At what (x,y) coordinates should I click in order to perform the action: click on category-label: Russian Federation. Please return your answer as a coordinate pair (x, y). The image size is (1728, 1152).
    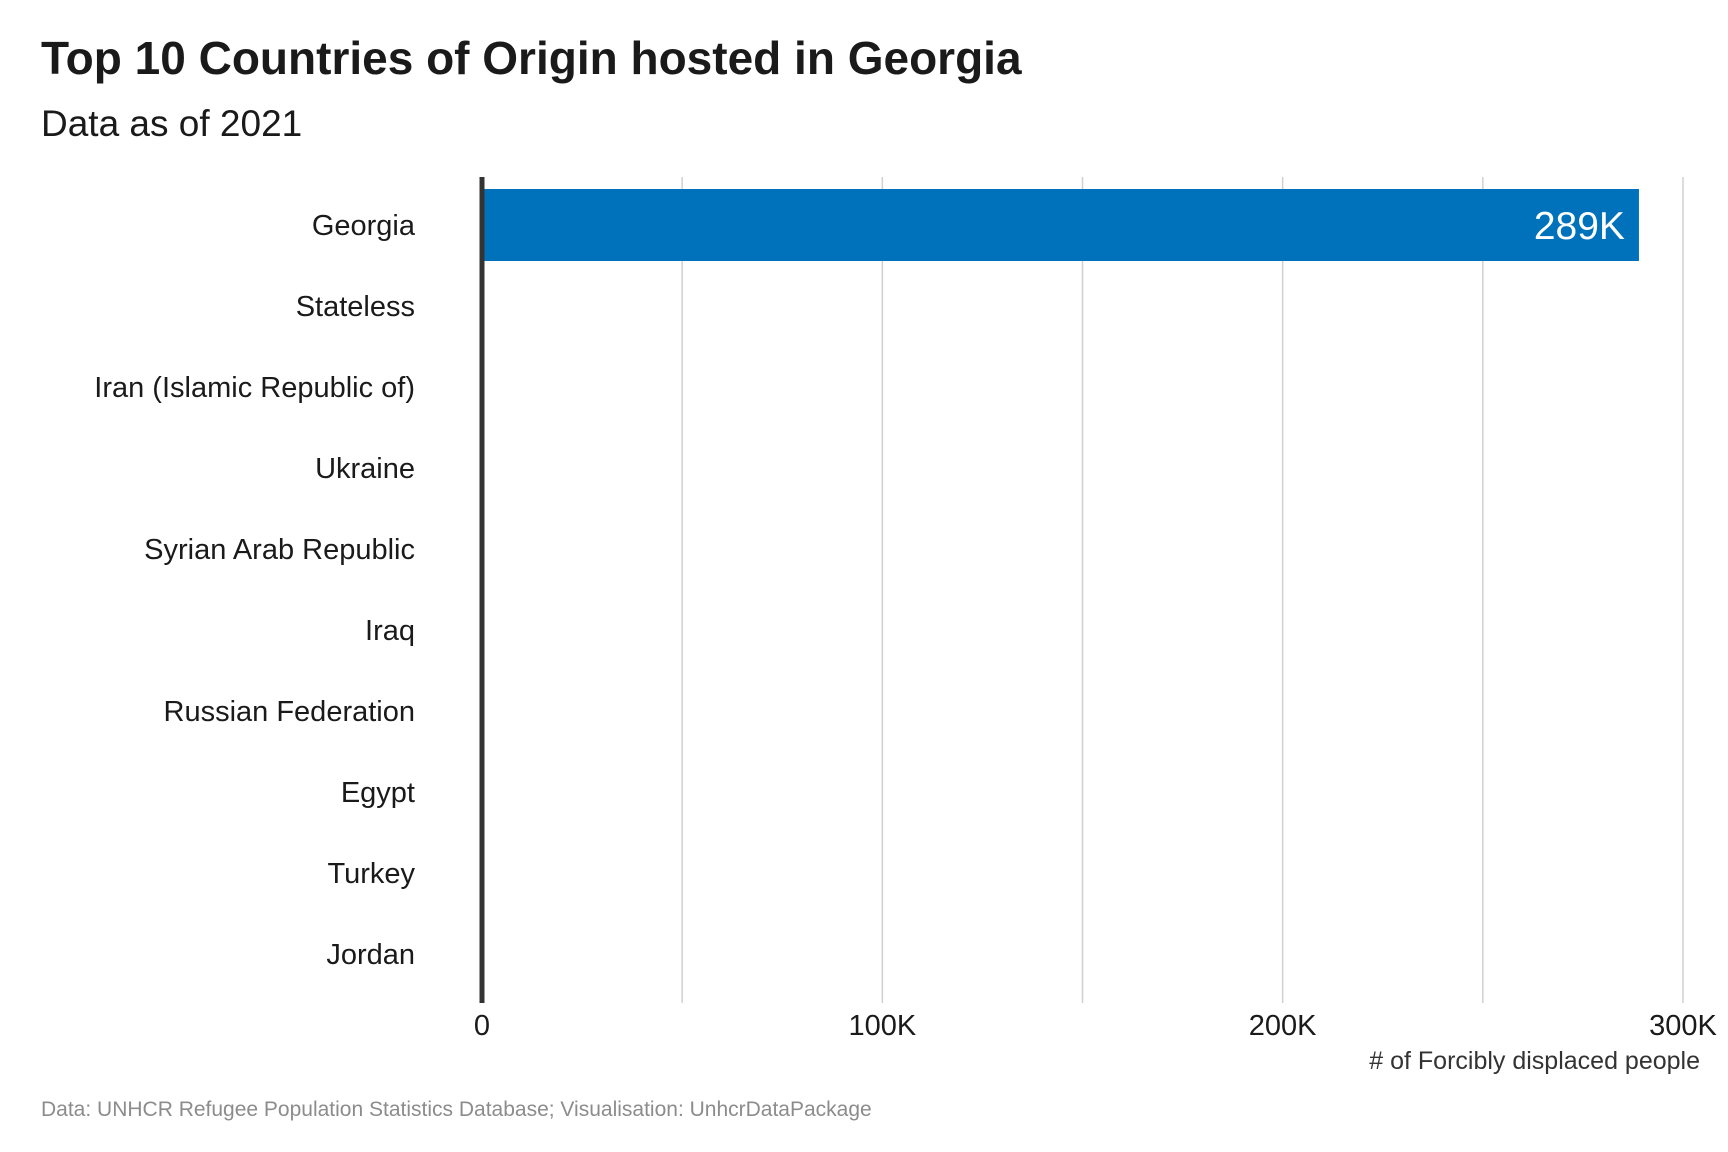
    Looking at the image, I should click on (289, 712).